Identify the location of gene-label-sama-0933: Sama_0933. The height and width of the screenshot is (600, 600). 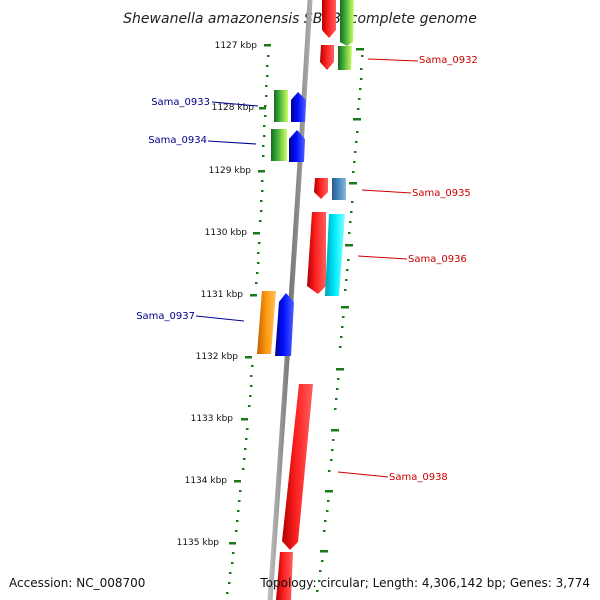
(180, 102).